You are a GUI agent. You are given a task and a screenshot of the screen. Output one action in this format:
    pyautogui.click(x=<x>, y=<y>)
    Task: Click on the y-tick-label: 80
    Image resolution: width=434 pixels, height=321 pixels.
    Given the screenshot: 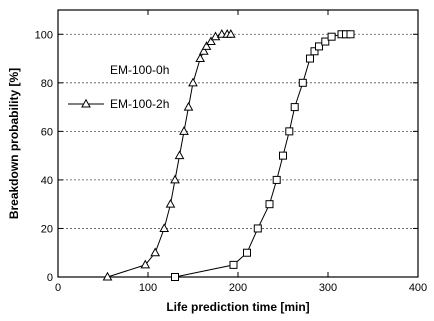 What is the action you would take?
    pyautogui.click(x=47, y=84)
    